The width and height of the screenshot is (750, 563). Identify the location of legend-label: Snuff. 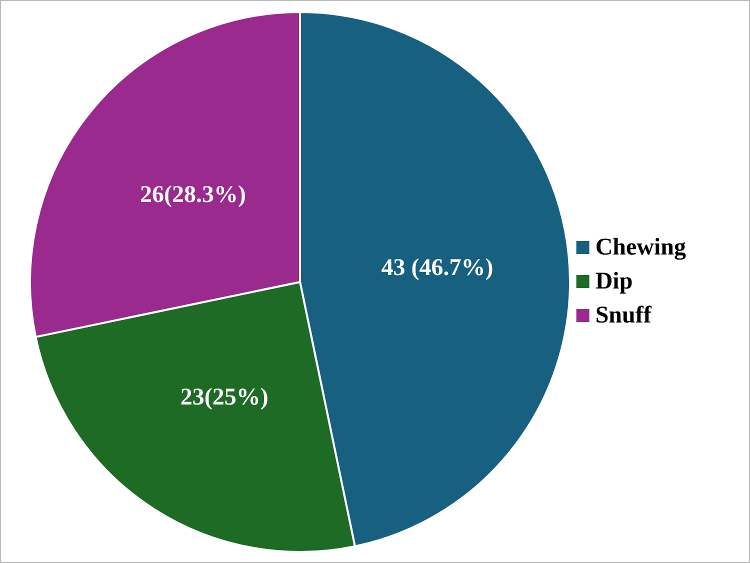
(623, 315).